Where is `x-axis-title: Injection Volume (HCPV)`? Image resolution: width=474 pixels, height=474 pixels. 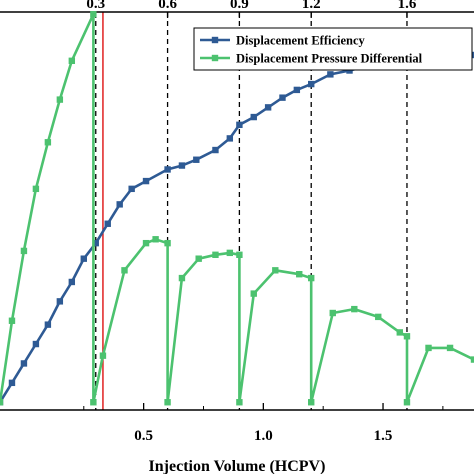 x-axis-title: Injection Volume (HCPV) is located at coordinates (237, 466).